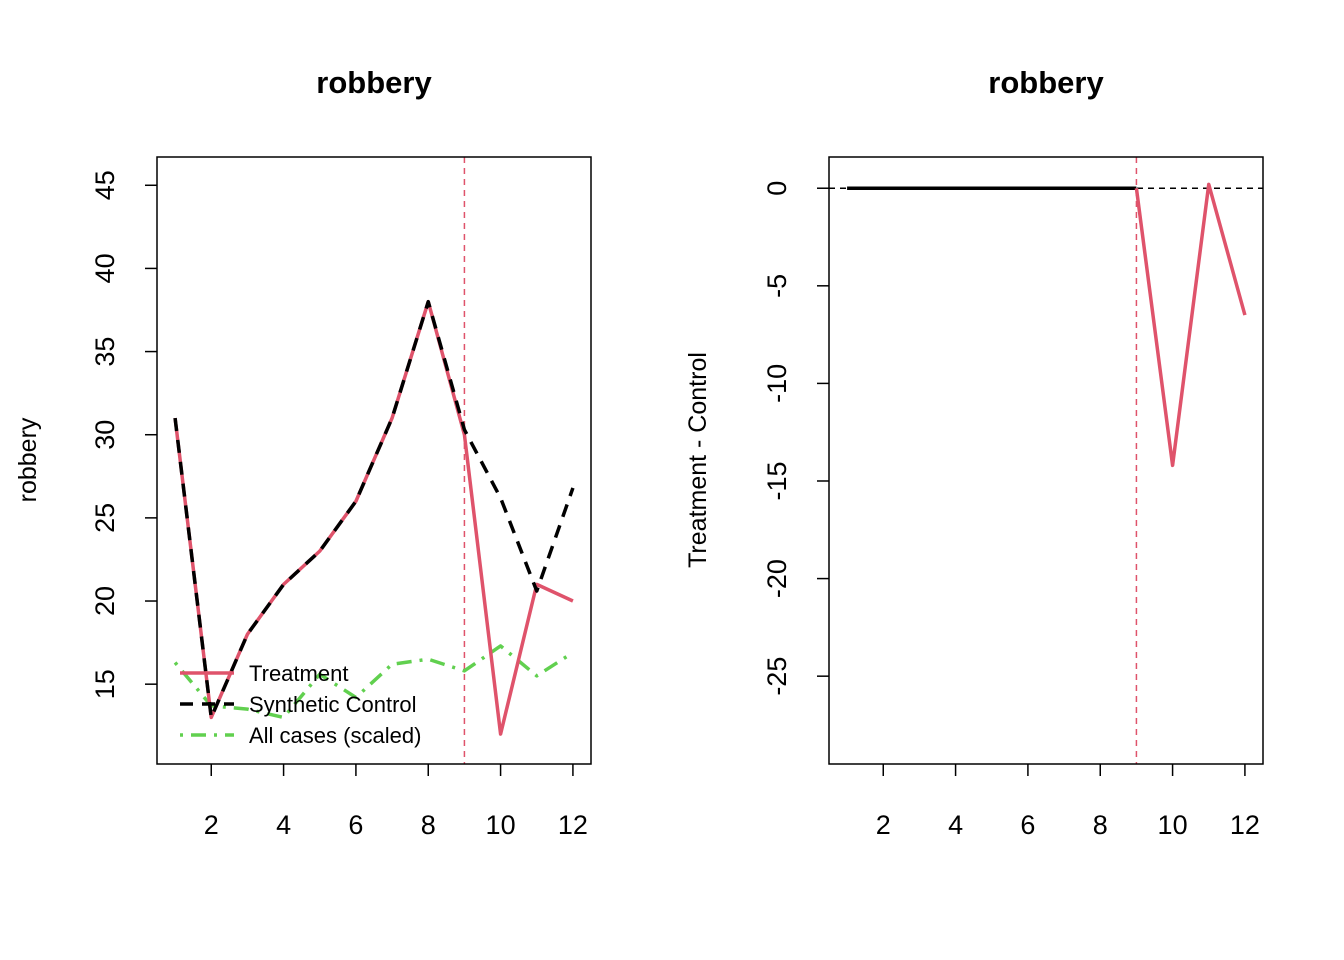 The height and width of the screenshot is (960, 1344). Describe the element at coordinates (1190, 325) in the screenshot. I see `post-period-difference-line` at that location.